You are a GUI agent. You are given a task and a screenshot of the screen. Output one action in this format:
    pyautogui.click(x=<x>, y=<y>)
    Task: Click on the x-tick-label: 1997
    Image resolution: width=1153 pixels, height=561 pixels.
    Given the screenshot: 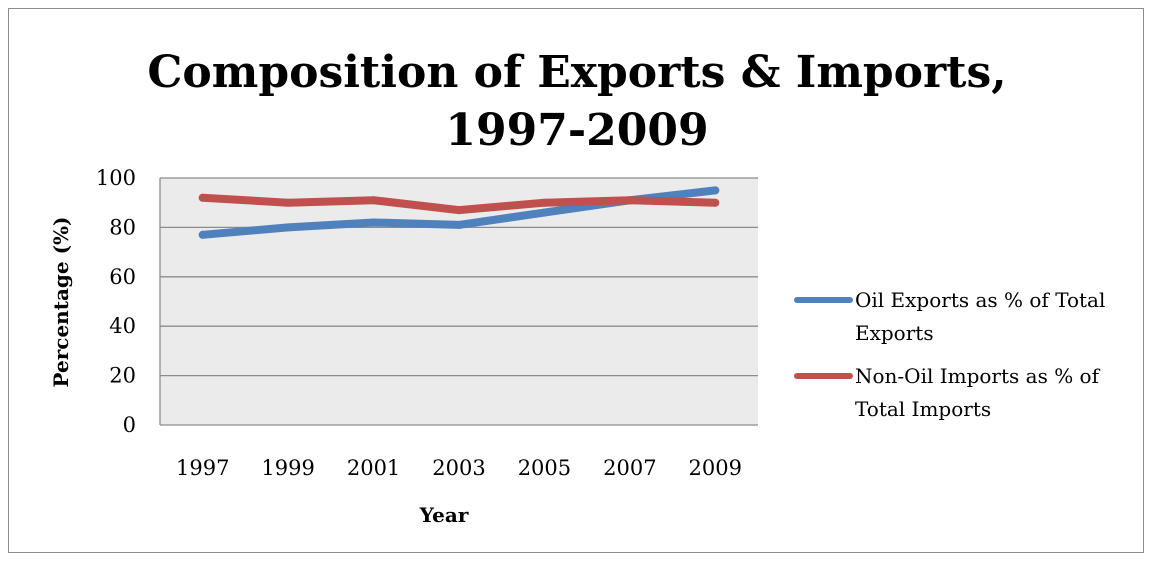 What is the action you would take?
    pyautogui.click(x=202, y=468)
    